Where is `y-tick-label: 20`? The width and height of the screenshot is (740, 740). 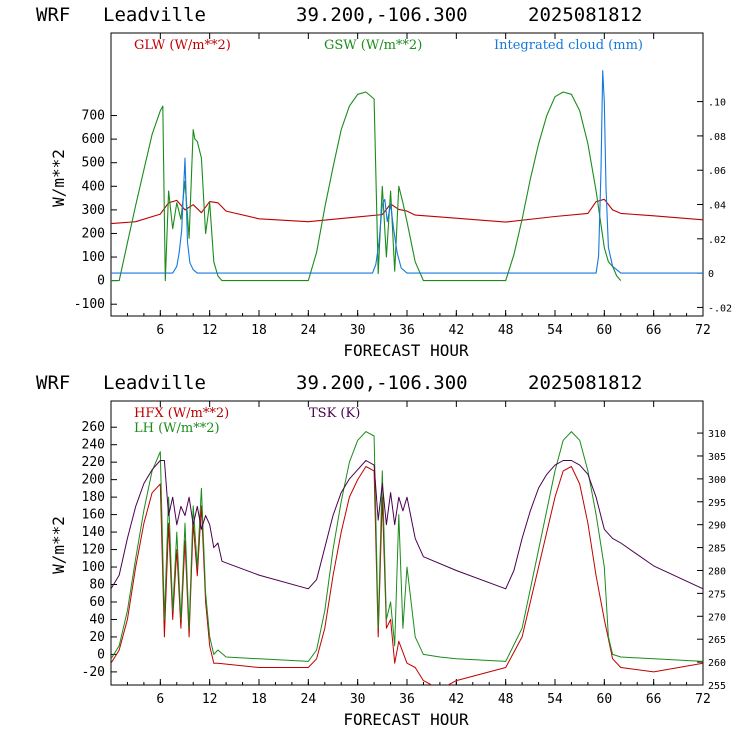 y-tick-label: 20 is located at coordinates (97, 637).